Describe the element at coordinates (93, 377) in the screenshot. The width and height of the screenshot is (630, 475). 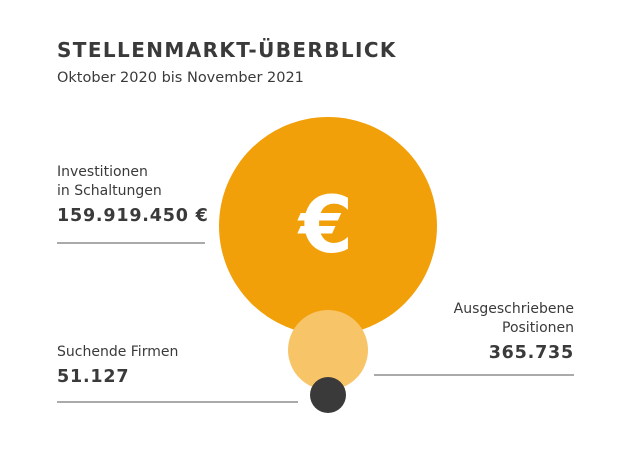
I see `firms-value: 51.127` at that location.